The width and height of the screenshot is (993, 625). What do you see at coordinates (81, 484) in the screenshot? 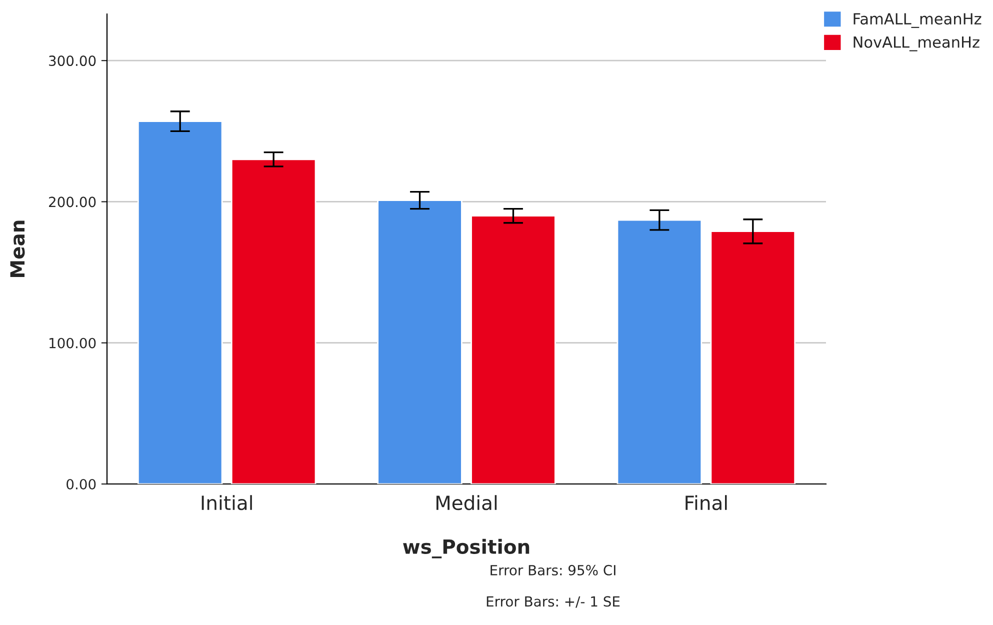
I see `y-tick-label: 0.00` at bounding box center [81, 484].